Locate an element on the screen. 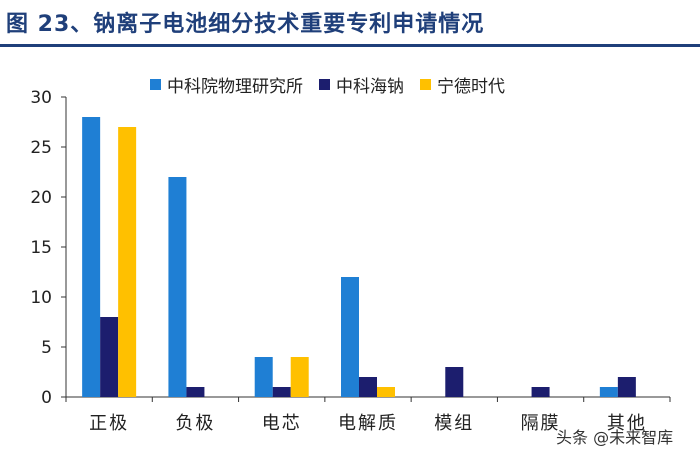  y-tick-label: 10 is located at coordinates (41, 298).